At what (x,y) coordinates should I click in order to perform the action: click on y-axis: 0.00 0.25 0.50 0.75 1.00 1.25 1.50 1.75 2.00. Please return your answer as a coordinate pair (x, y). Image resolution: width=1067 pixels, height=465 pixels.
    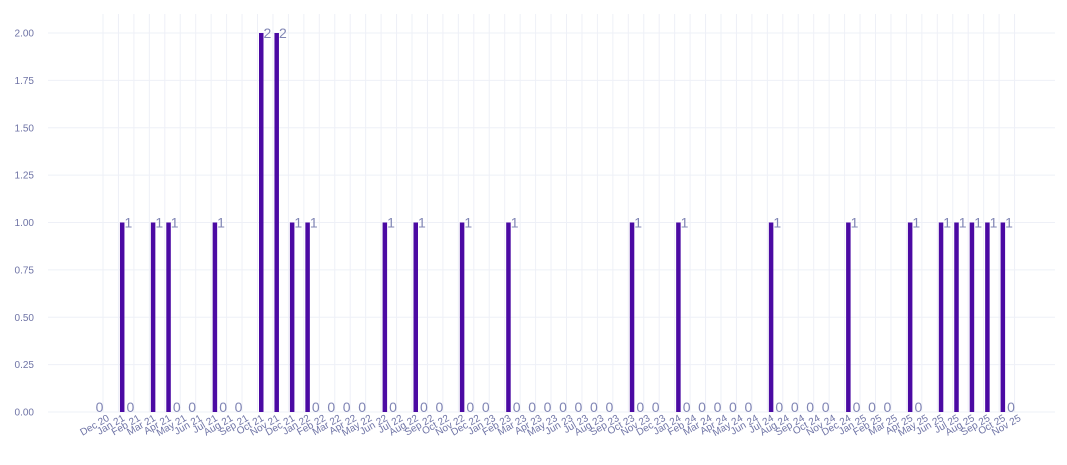
    Looking at the image, I should click on (25, 224).